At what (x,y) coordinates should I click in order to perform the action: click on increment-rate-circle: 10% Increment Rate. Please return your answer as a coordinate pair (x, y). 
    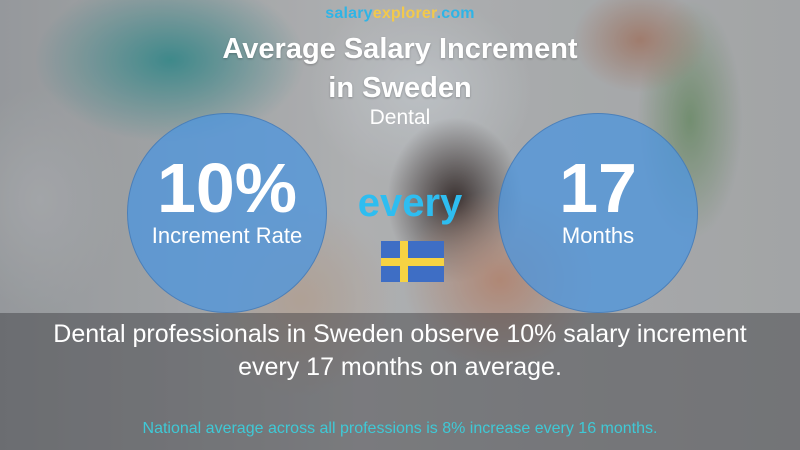
    Looking at the image, I should click on (227, 213).